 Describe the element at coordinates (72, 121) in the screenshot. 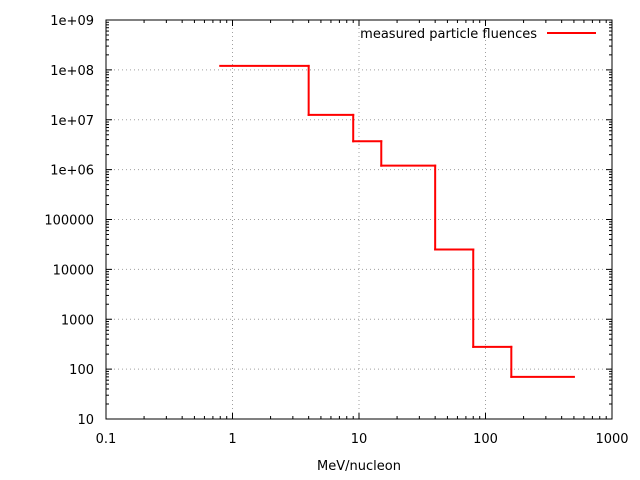

I see `y-tick-label: 1e+07` at that location.